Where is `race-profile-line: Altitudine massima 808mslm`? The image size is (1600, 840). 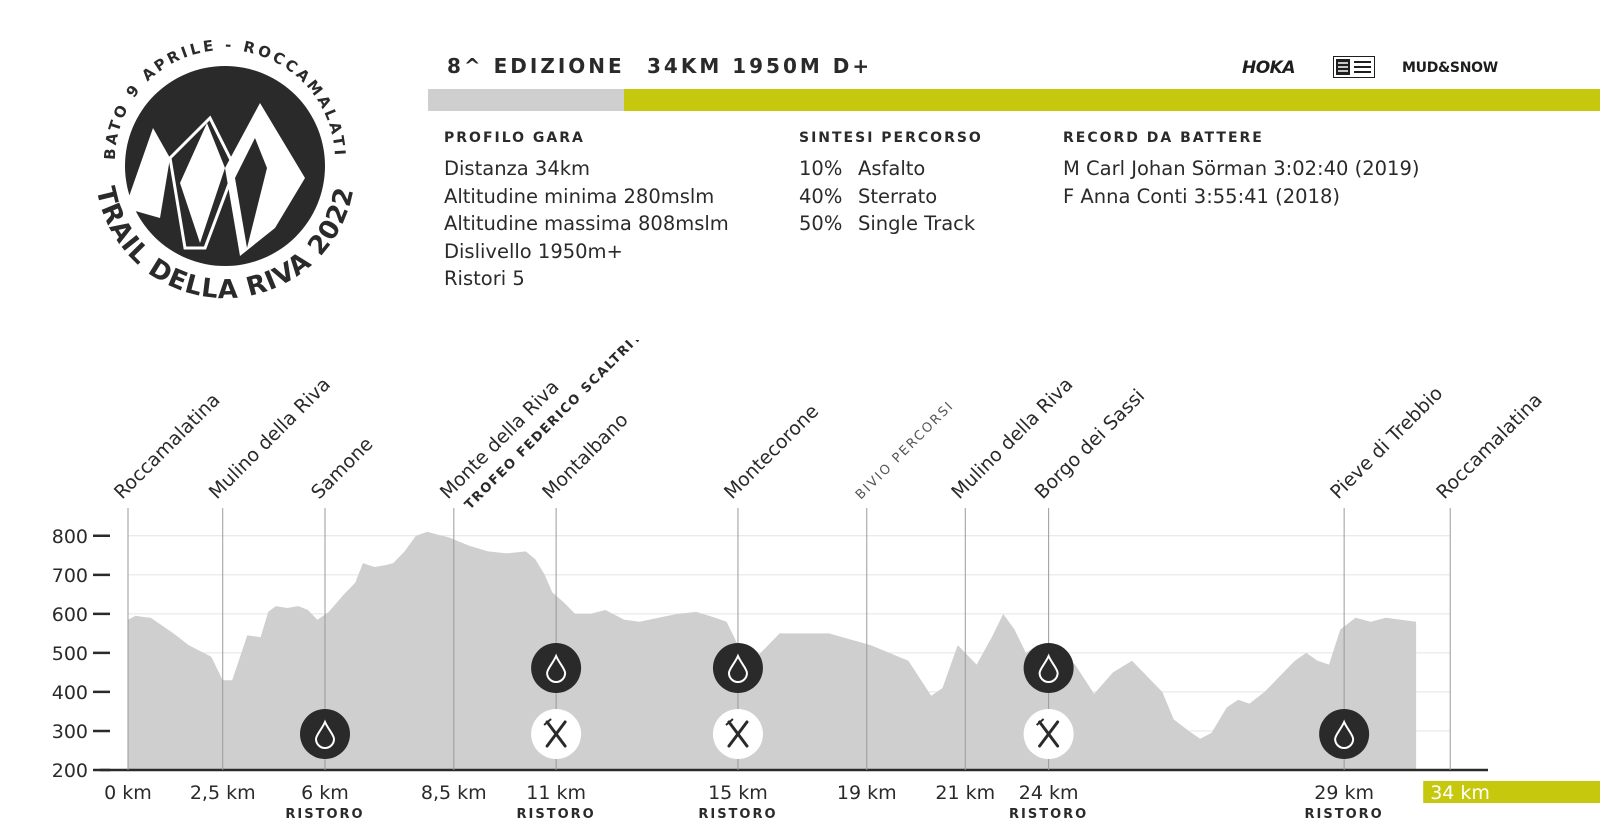
race-profile-line: Altitudine massima 808mslm is located at coordinates (586, 223).